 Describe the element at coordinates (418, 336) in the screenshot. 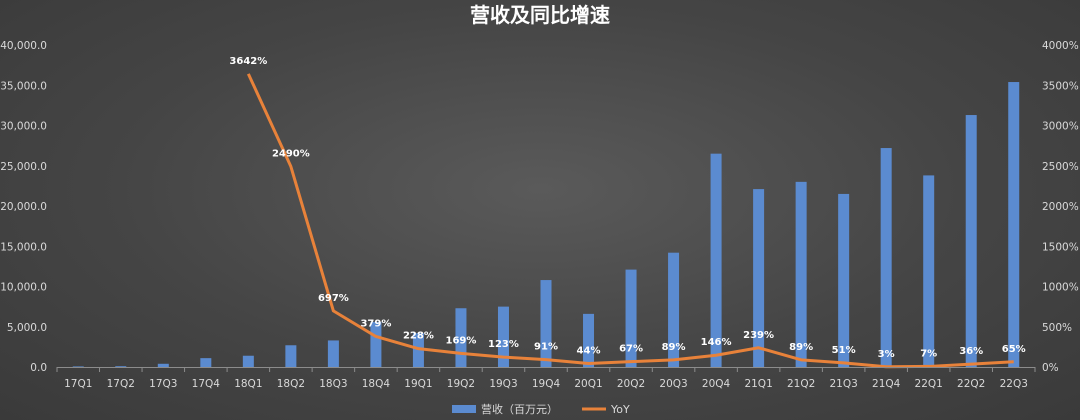

I see `yoy-data-label: 228%` at that location.